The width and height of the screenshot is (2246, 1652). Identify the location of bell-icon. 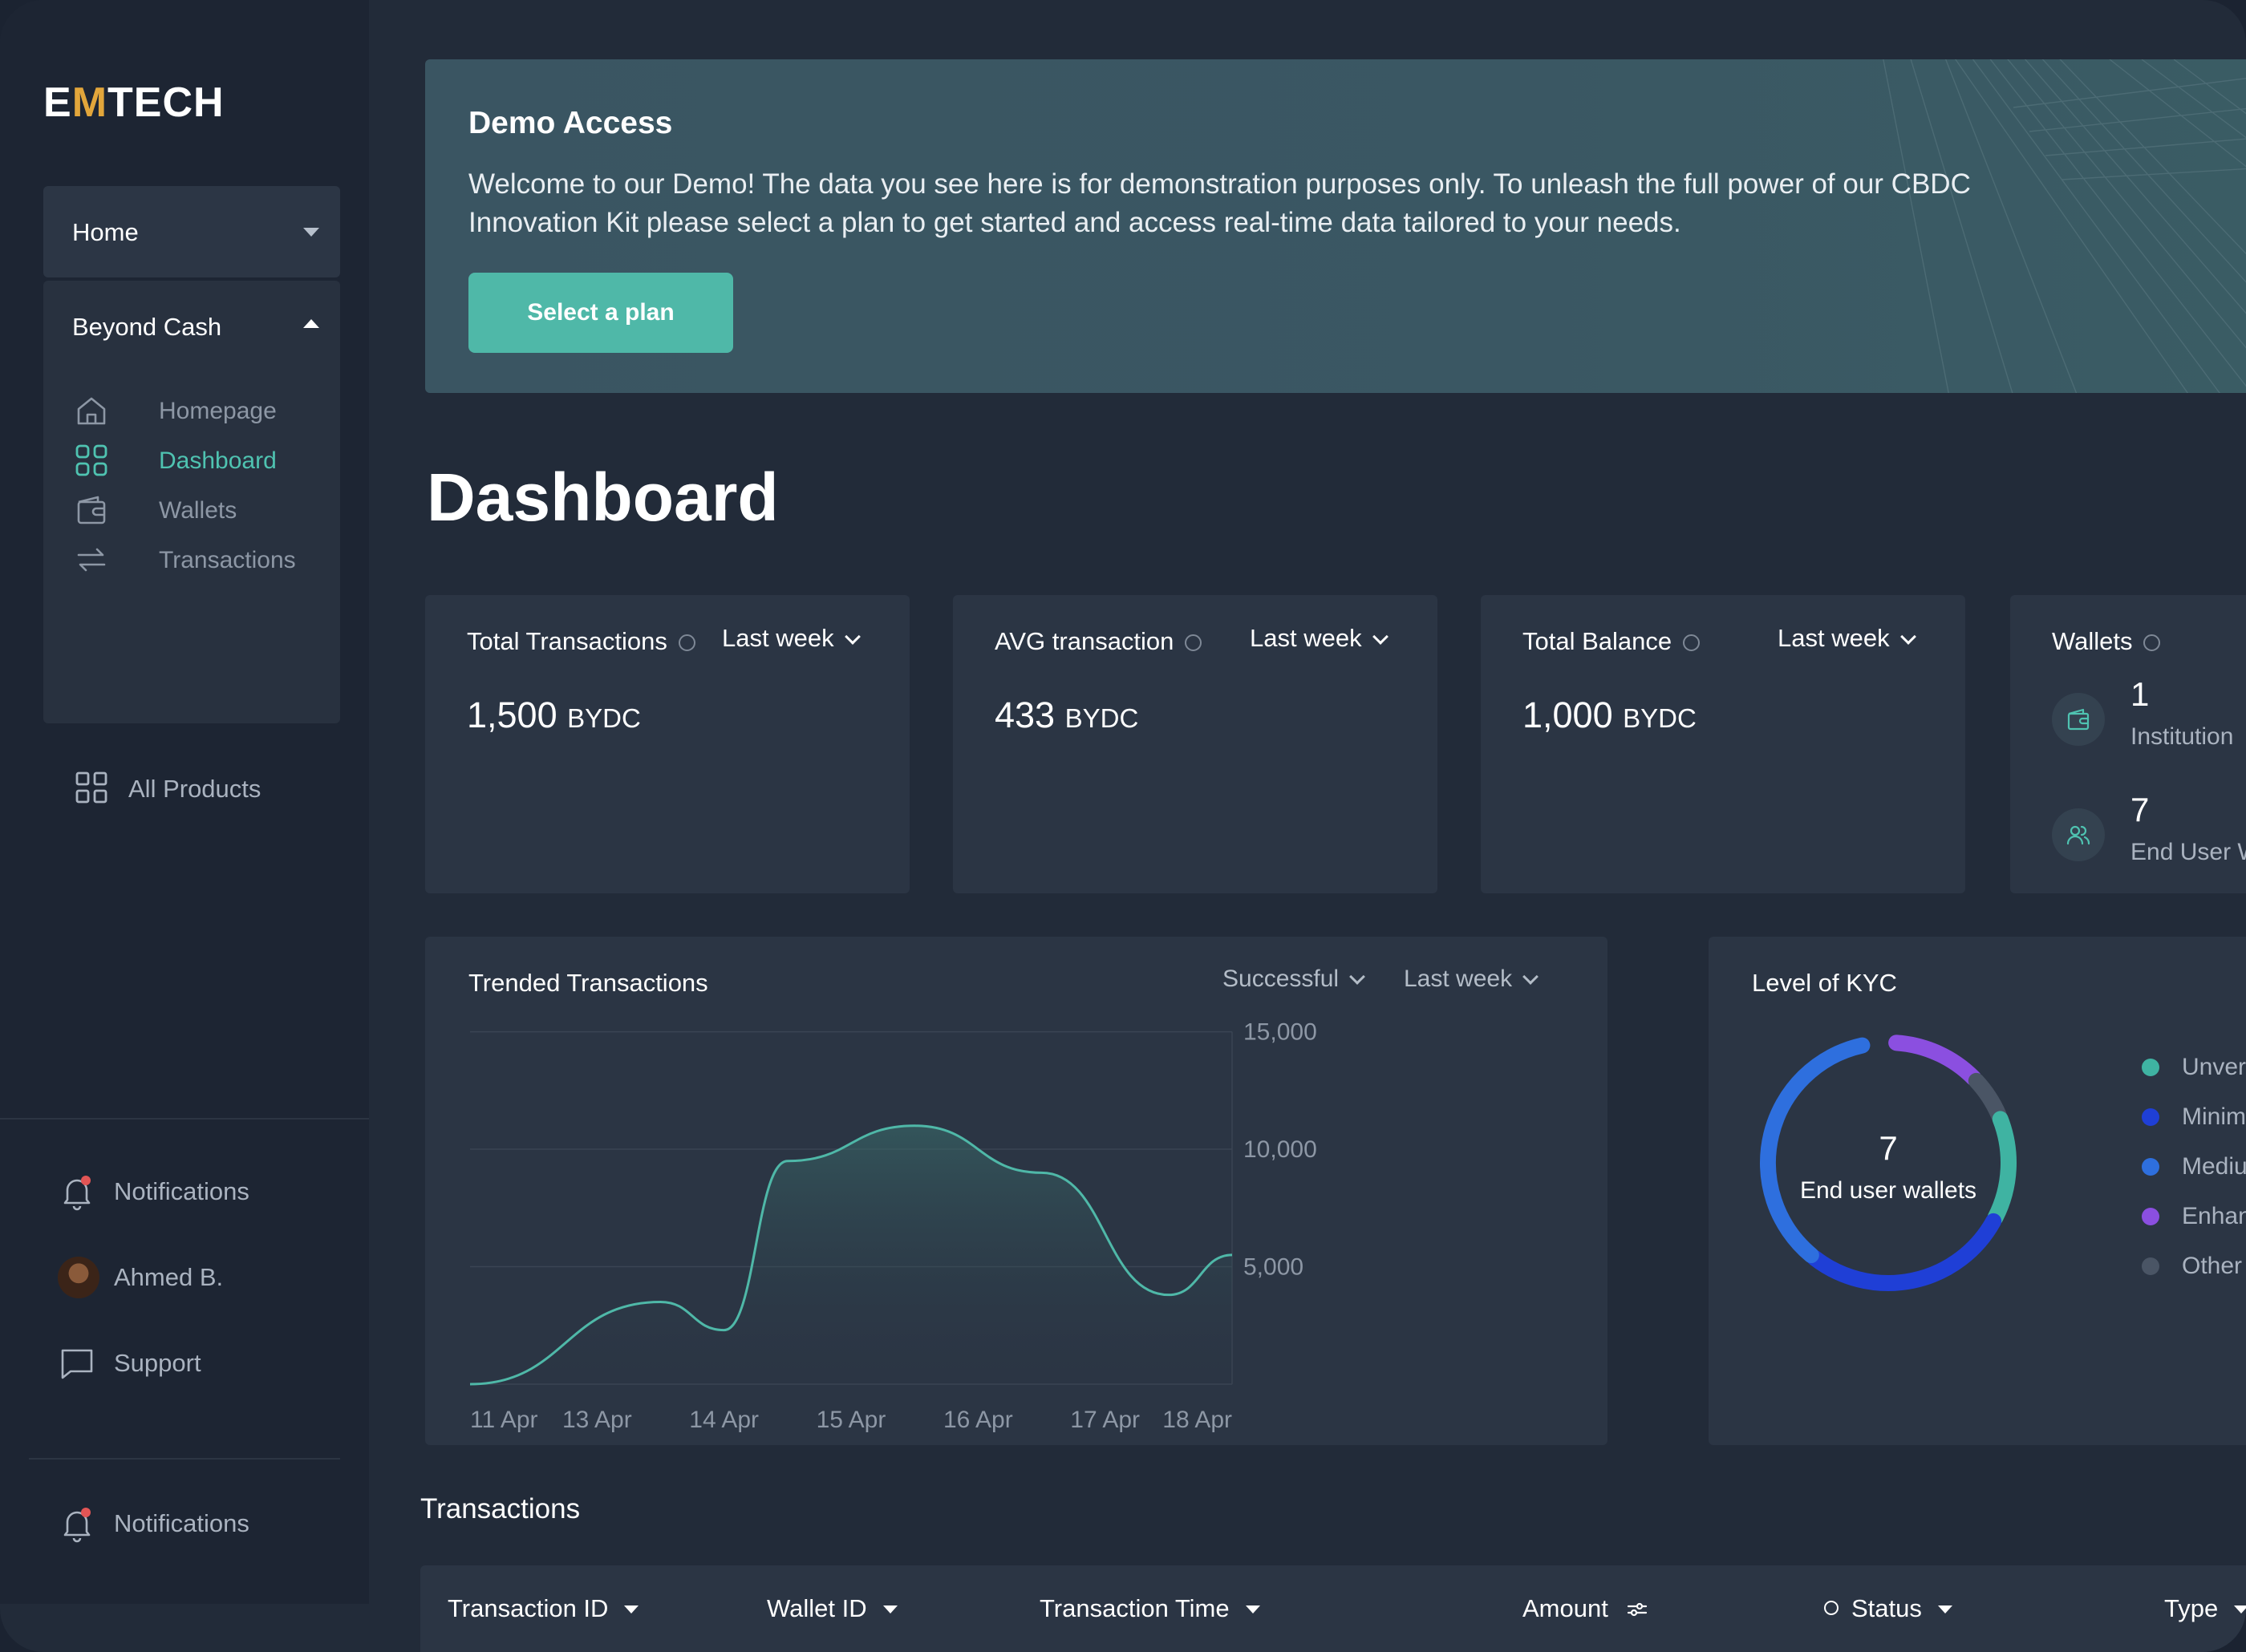
(77, 1193).